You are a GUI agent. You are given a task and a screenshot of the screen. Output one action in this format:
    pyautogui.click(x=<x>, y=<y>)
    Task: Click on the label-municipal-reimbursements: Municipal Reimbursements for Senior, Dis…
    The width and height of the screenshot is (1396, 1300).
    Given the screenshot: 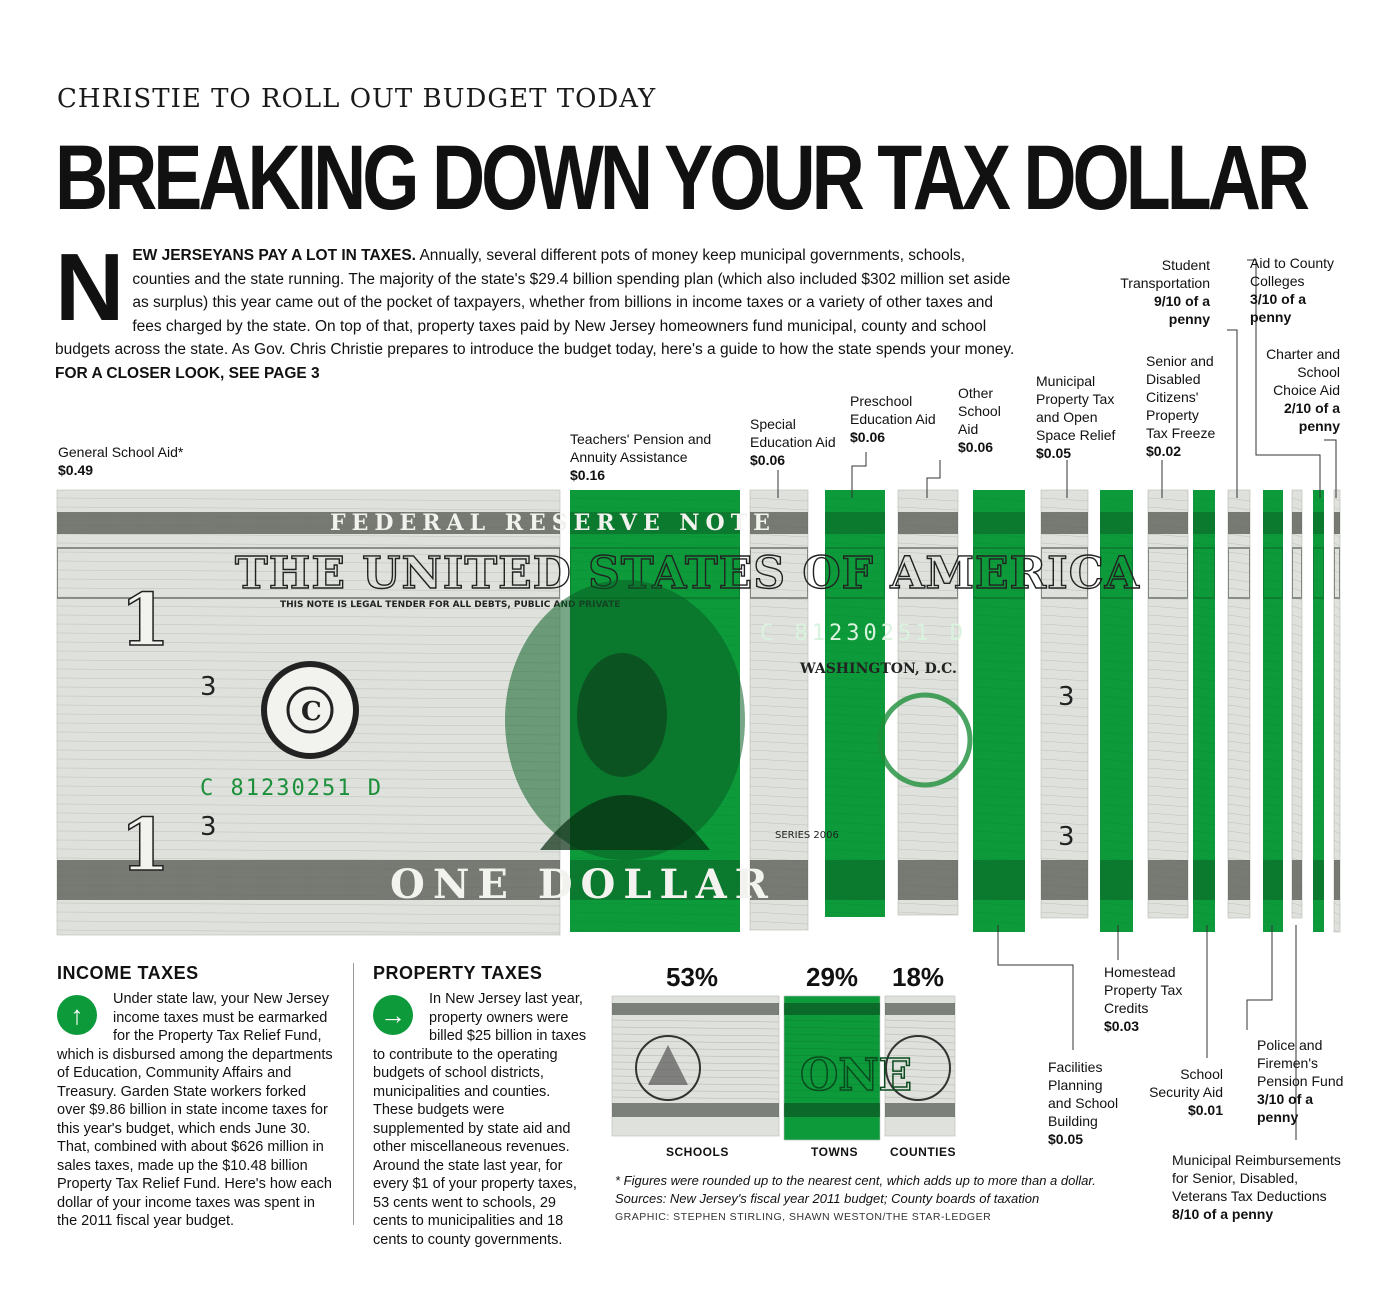 What is the action you would take?
    pyautogui.click(x=1256, y=1187)
    